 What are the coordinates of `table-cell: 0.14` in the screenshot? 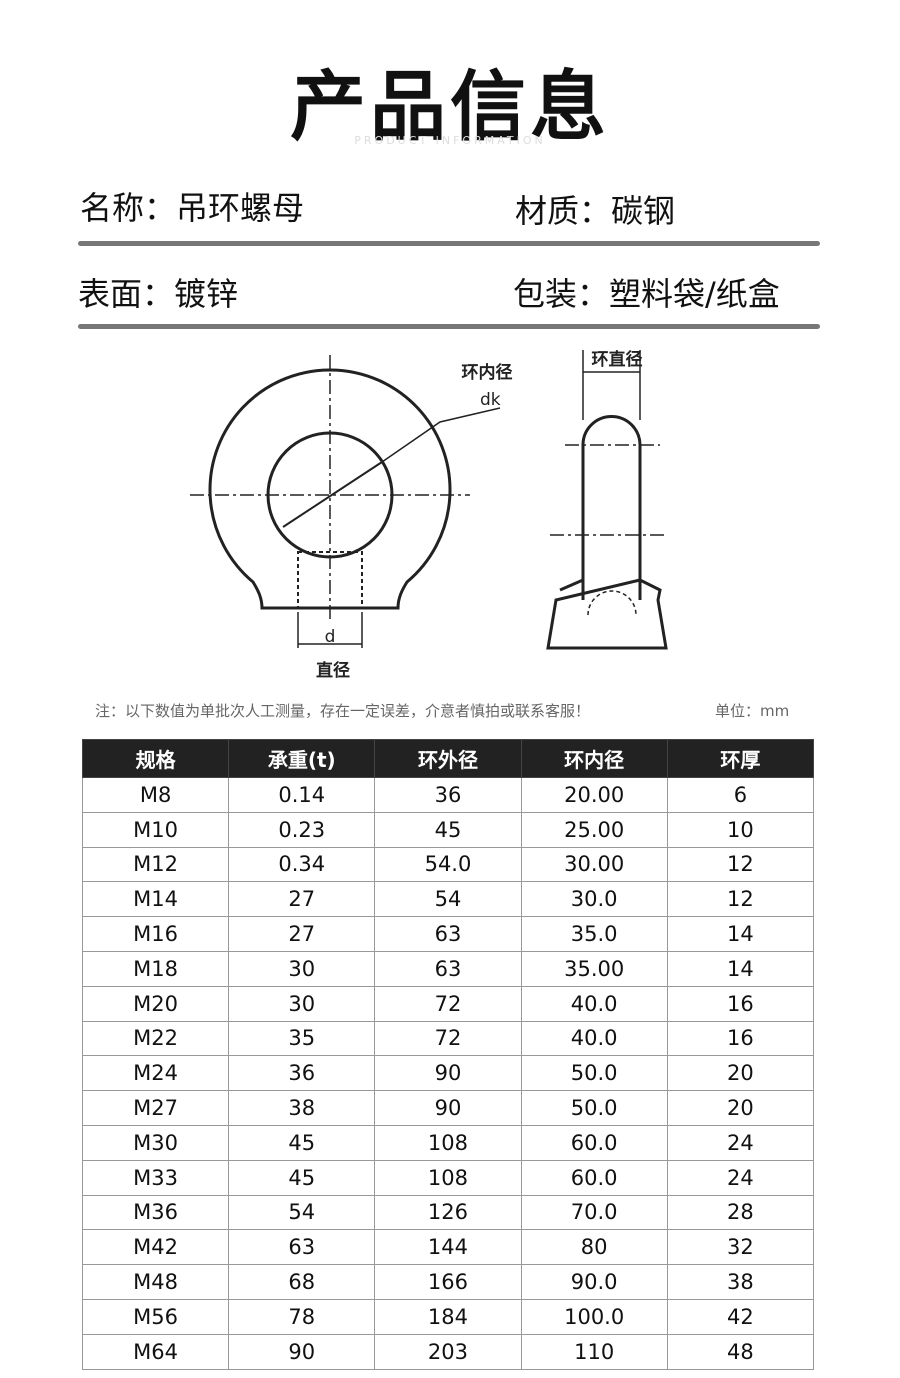 It's located at (302, 795).